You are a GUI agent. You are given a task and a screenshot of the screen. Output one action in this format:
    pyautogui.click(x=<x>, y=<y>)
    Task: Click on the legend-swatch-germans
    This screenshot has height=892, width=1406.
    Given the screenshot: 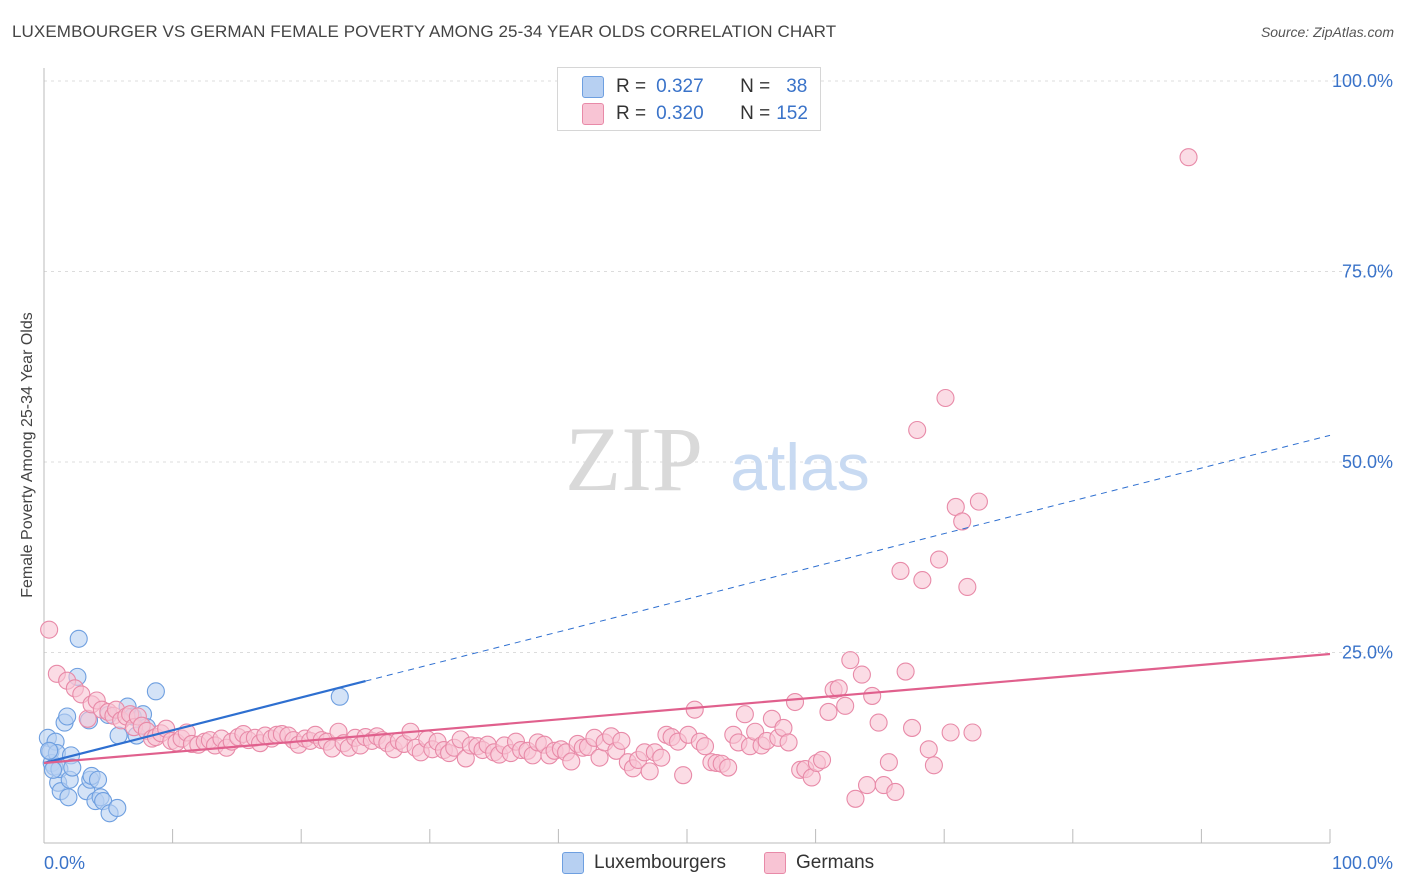 What is the action you would take?
    pyautogui.click(x=593, y=114)
    